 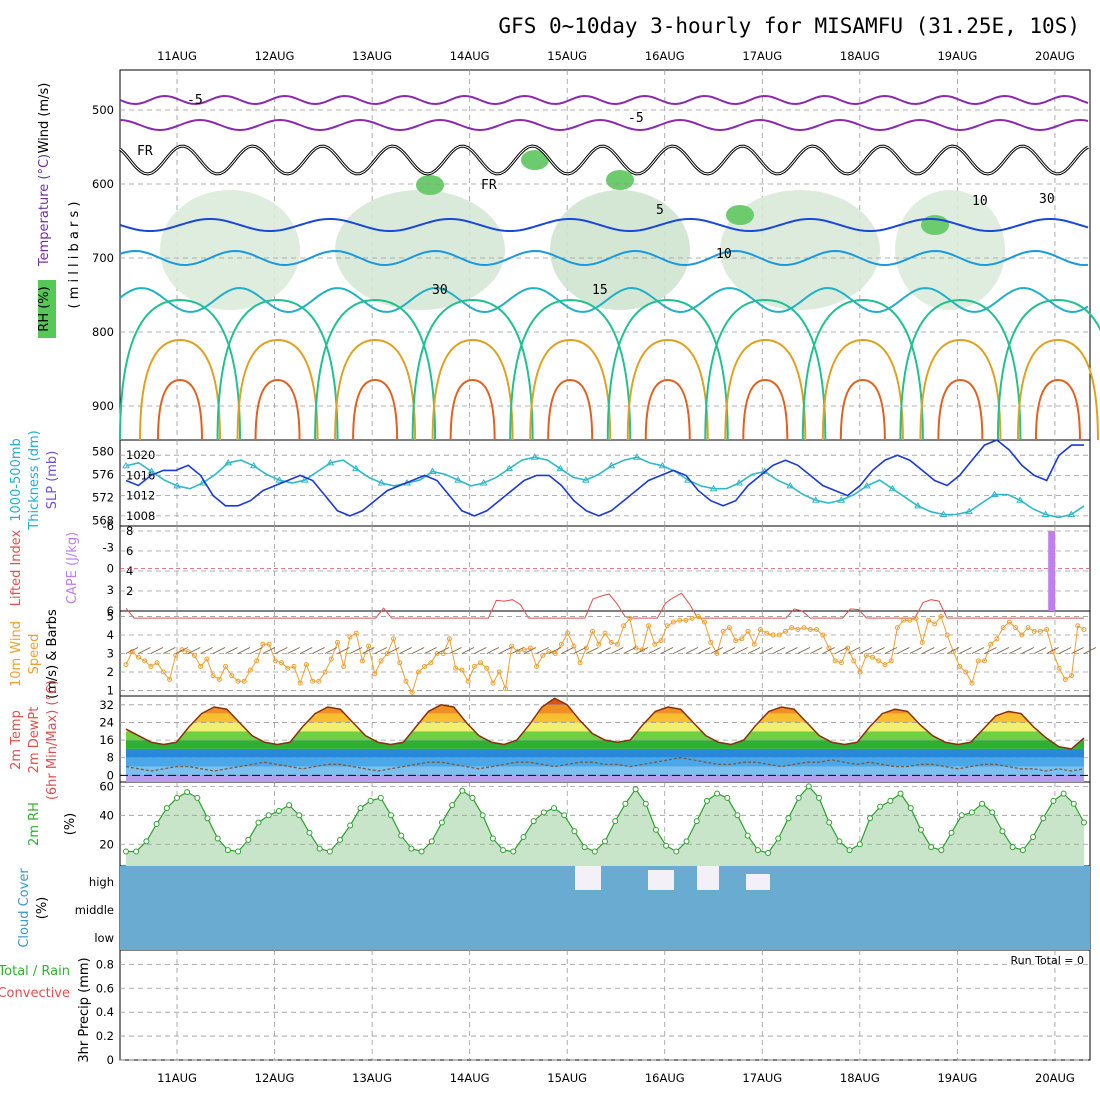 What do you see at coordinates (44, 210) in the screenshot?
I see `ylabel-temperature: Temperature (°C)` at bounding box center [44, 210].